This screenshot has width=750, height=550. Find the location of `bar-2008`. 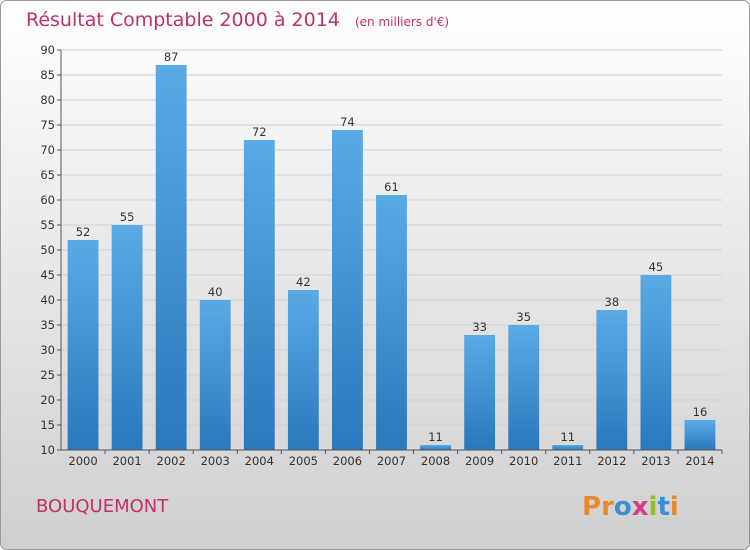

bar-2008 is located at coordinates (435, 447).